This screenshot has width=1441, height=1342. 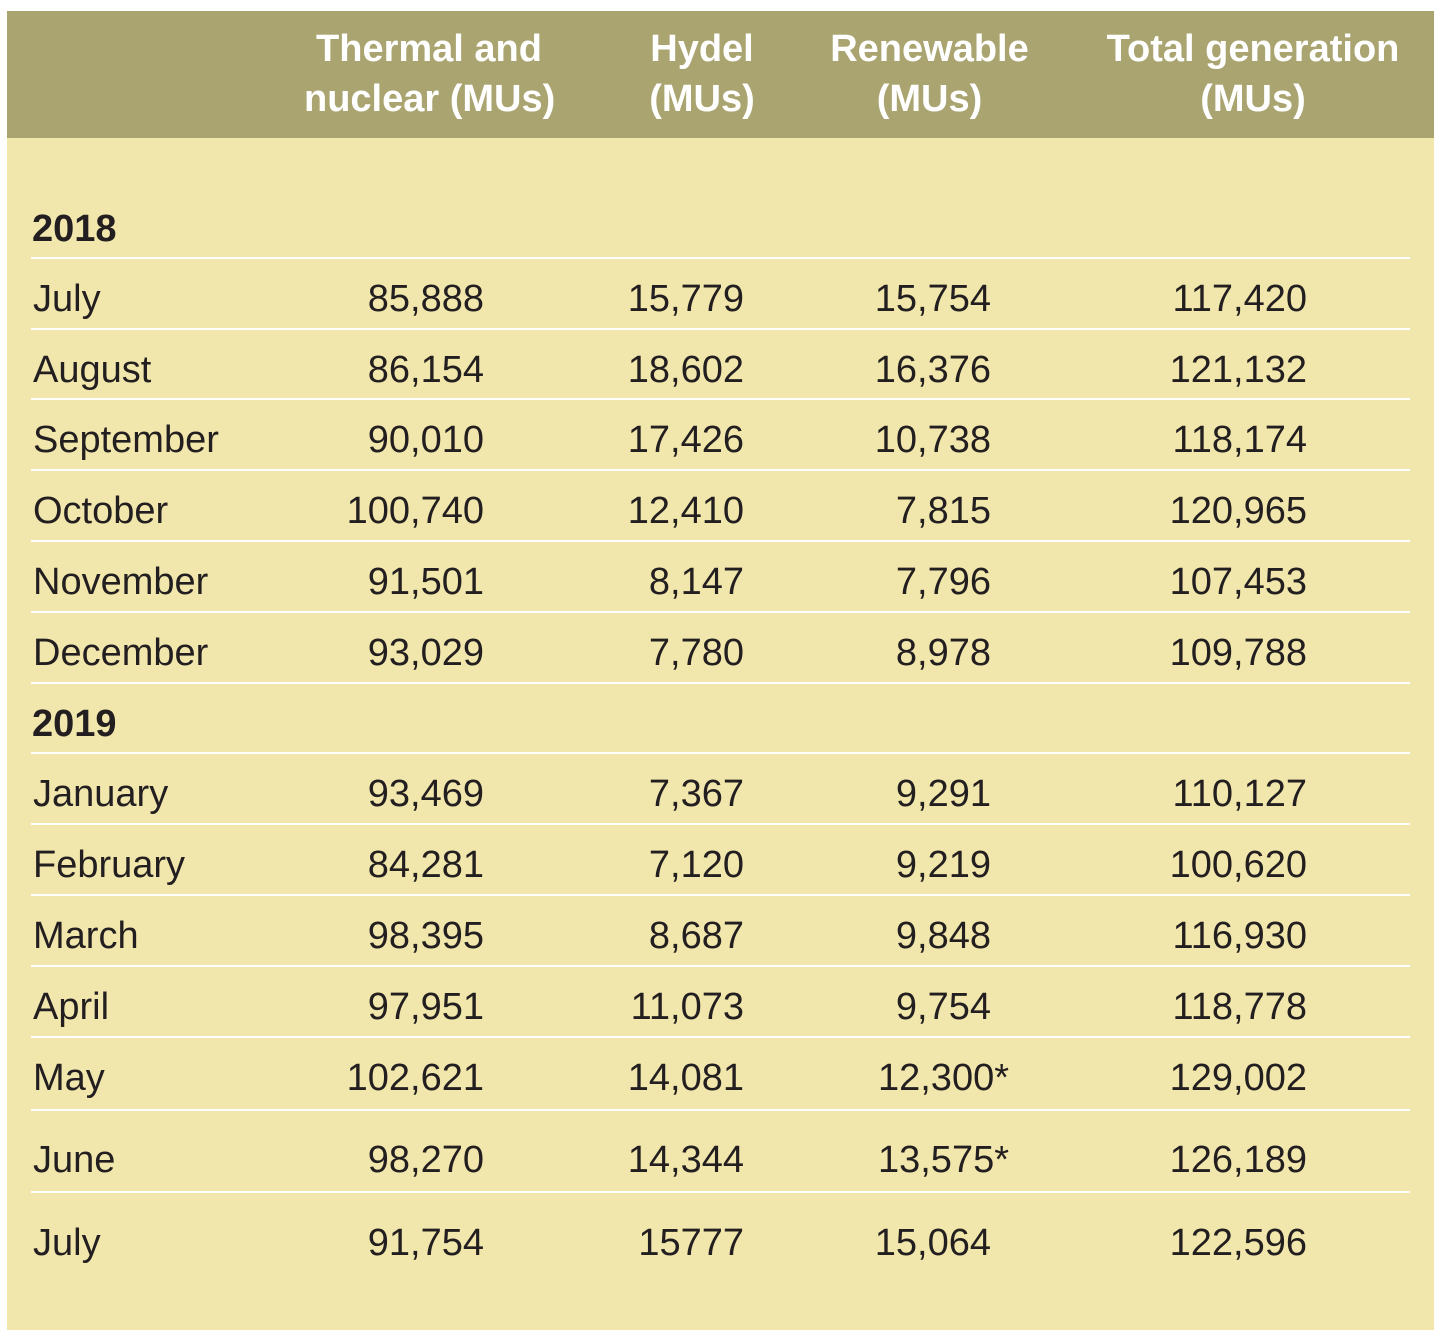 What do you see at coordinates (932, 1243) in the screenshot?
I see `renewable-cell: 15,064` at bounding box center [932, 1243].